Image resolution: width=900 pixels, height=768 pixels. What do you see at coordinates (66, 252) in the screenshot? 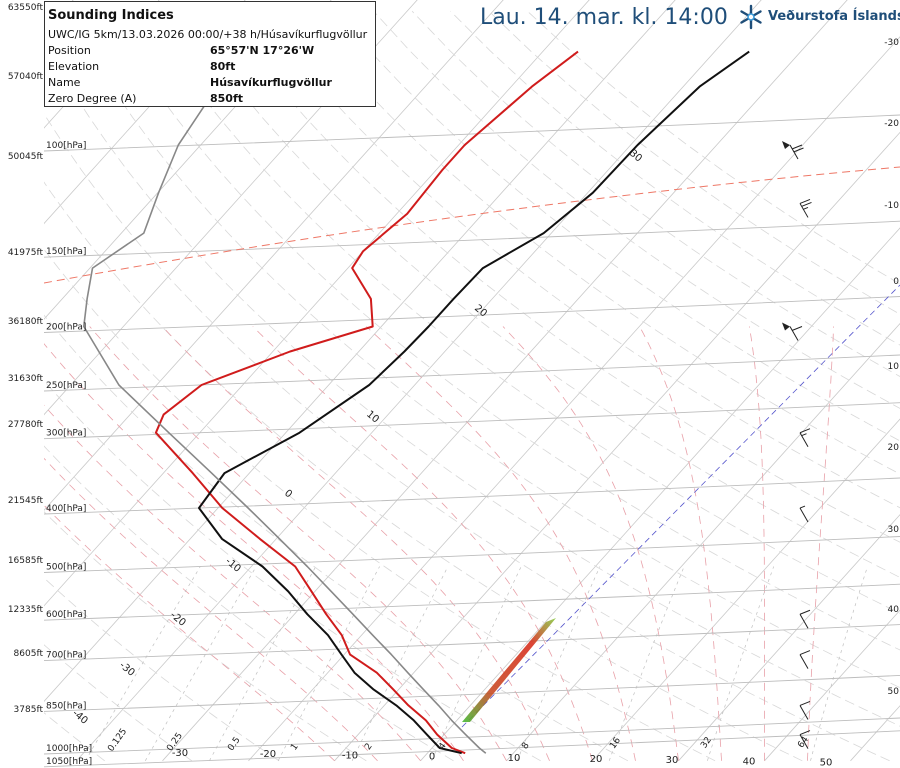
I see `pressure-label: 150[hPa]` at bounding box center [66, 252].